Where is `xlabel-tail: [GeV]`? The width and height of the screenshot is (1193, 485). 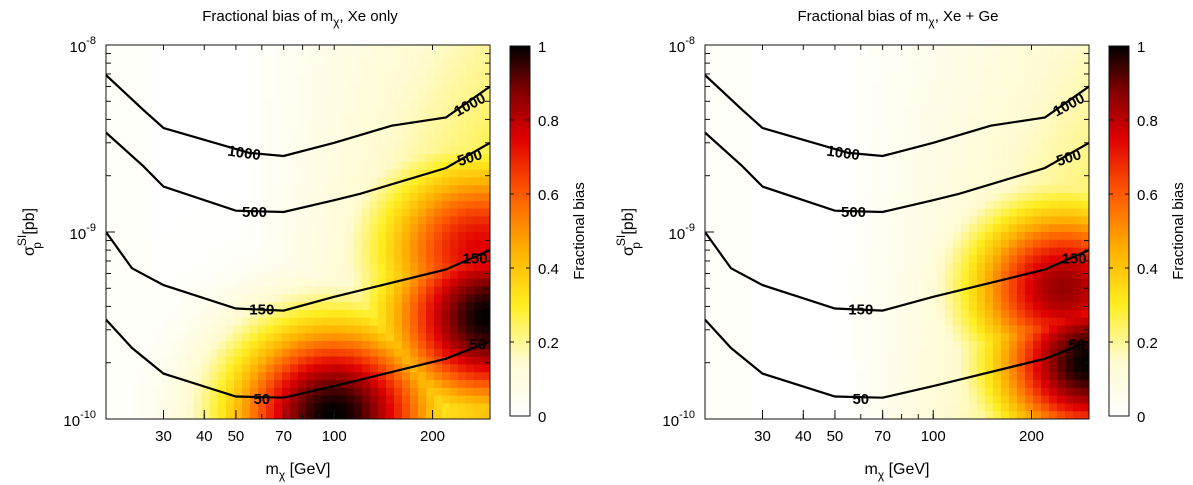
xlabel-tail: [GeV] is located at coordinates (307, 469).